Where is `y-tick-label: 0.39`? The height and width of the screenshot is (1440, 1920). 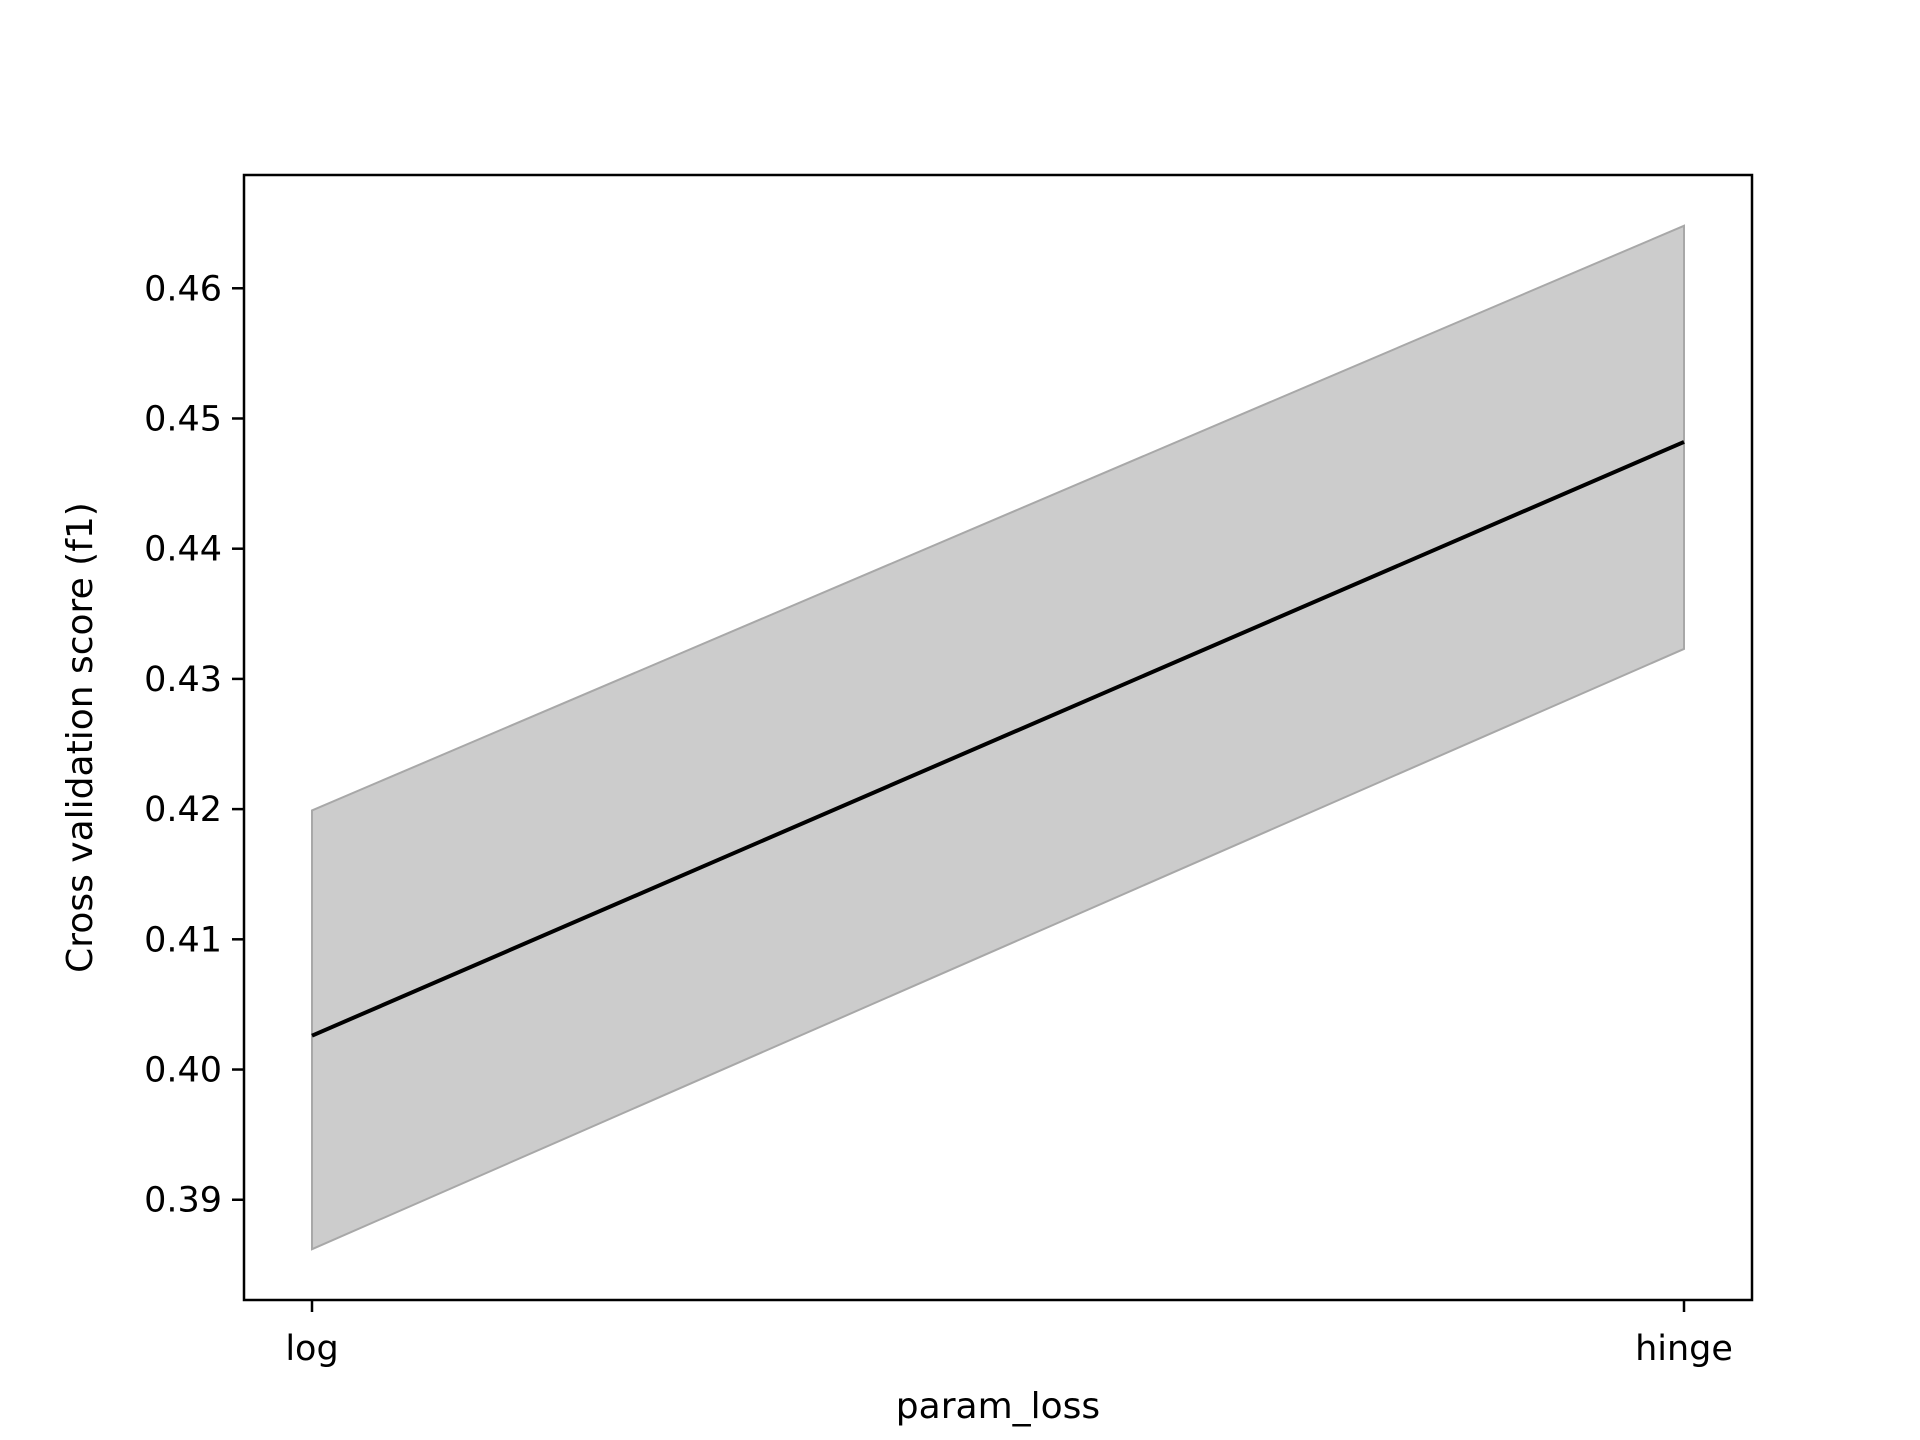 y-tick-label: 0.39 is located at coordinates (183, 1201).